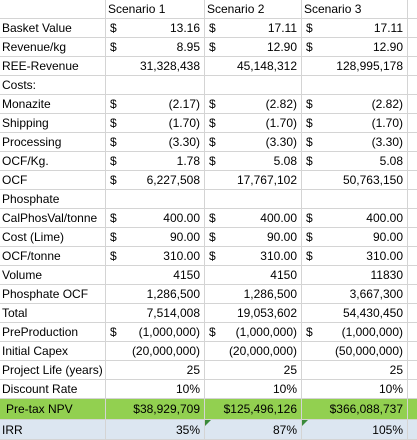  I want to click on row-label: Shipping, so click(53, 123).